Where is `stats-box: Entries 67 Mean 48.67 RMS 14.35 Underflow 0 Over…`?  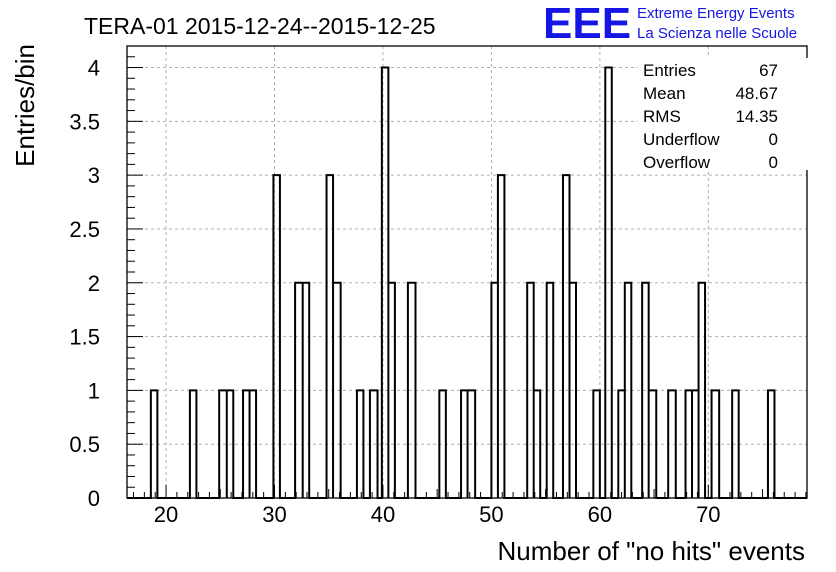
stats-box: Entries 67 Mean 48.67 RMS 14.35 Underflow 0 Over… is located at coordinates (723, 115).